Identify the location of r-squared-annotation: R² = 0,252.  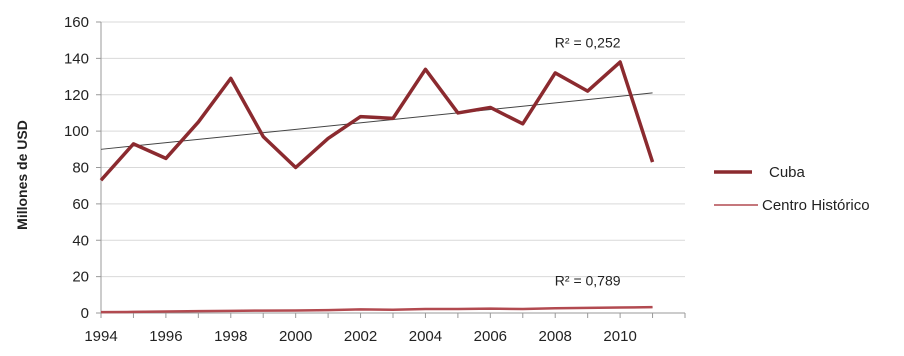
(588, 42).